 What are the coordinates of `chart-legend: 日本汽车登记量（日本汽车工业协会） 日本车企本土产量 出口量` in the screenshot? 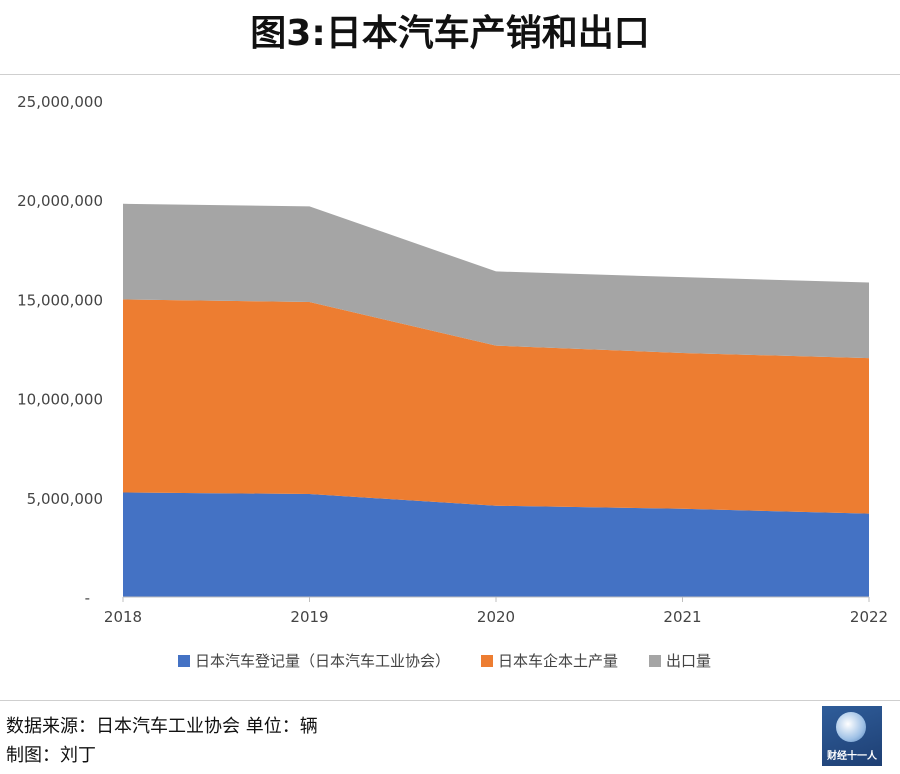 It's located at (444, 661).